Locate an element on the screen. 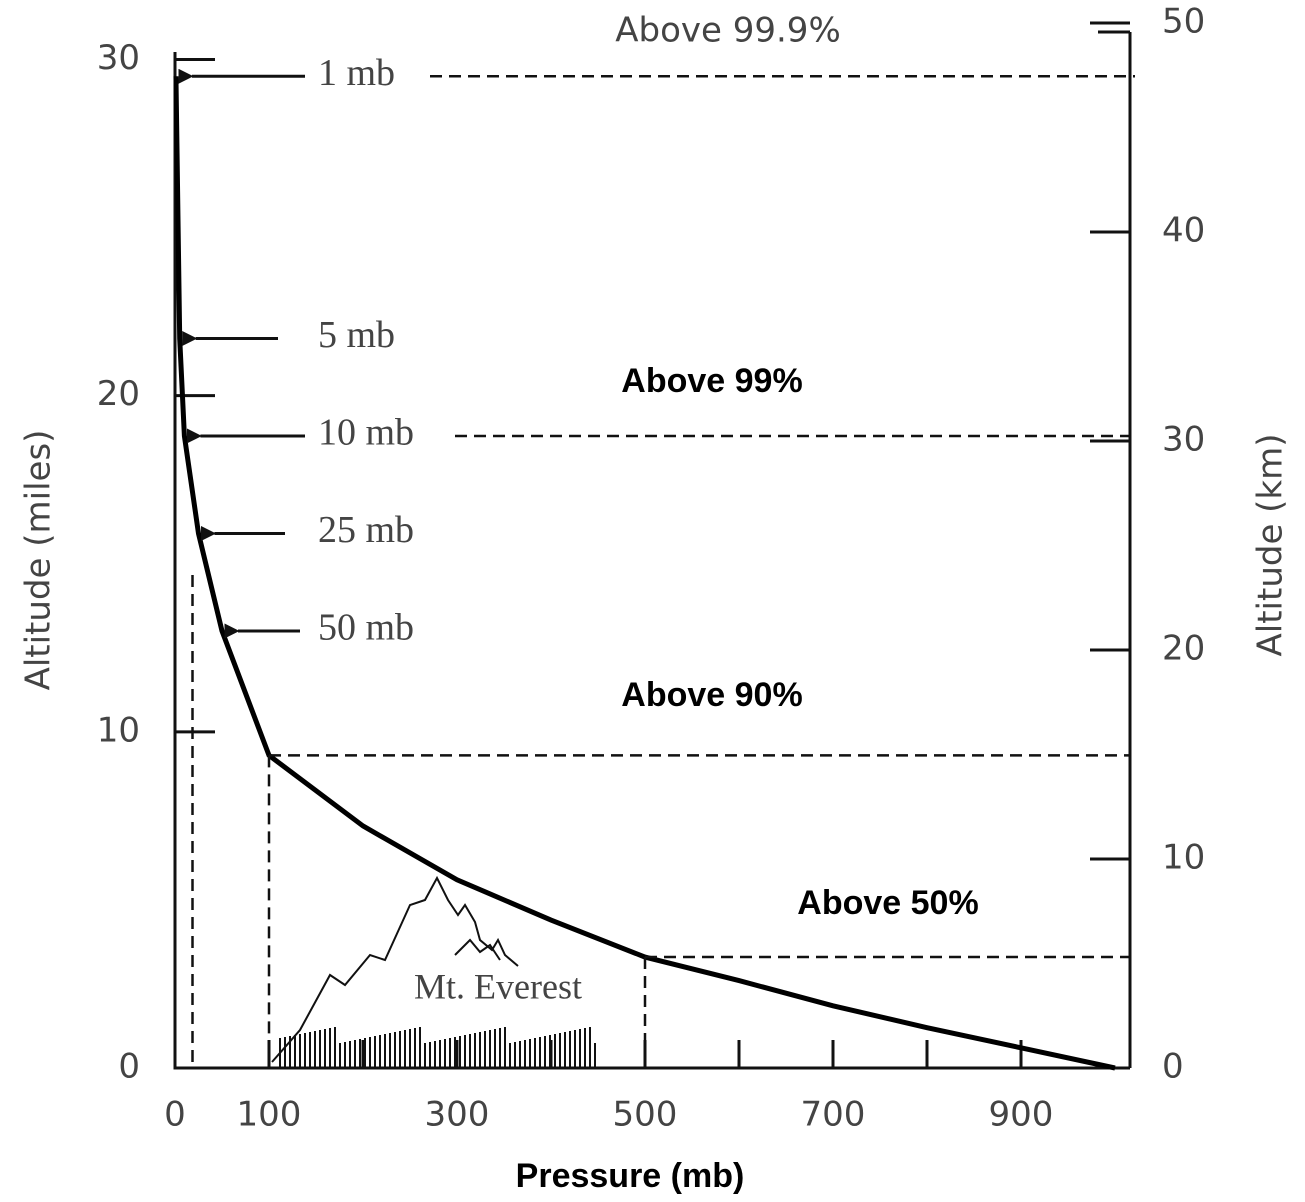  y2-tick-label: 20 is located at coordinates (1183, 649).